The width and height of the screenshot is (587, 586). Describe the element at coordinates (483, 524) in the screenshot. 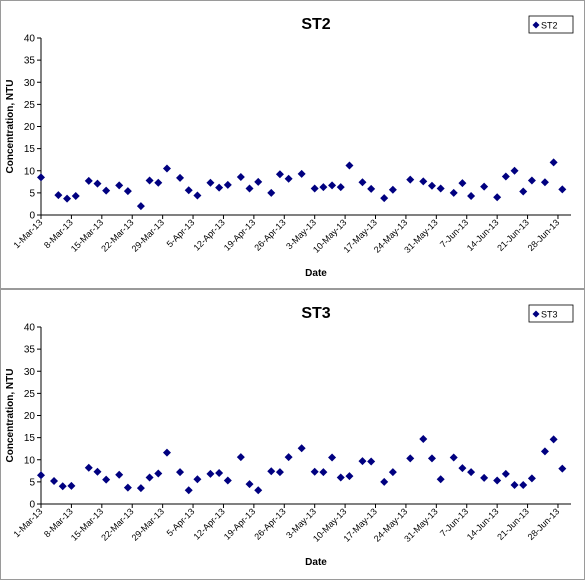

I see `x-tick-label: 14-Jun-13` at that location.